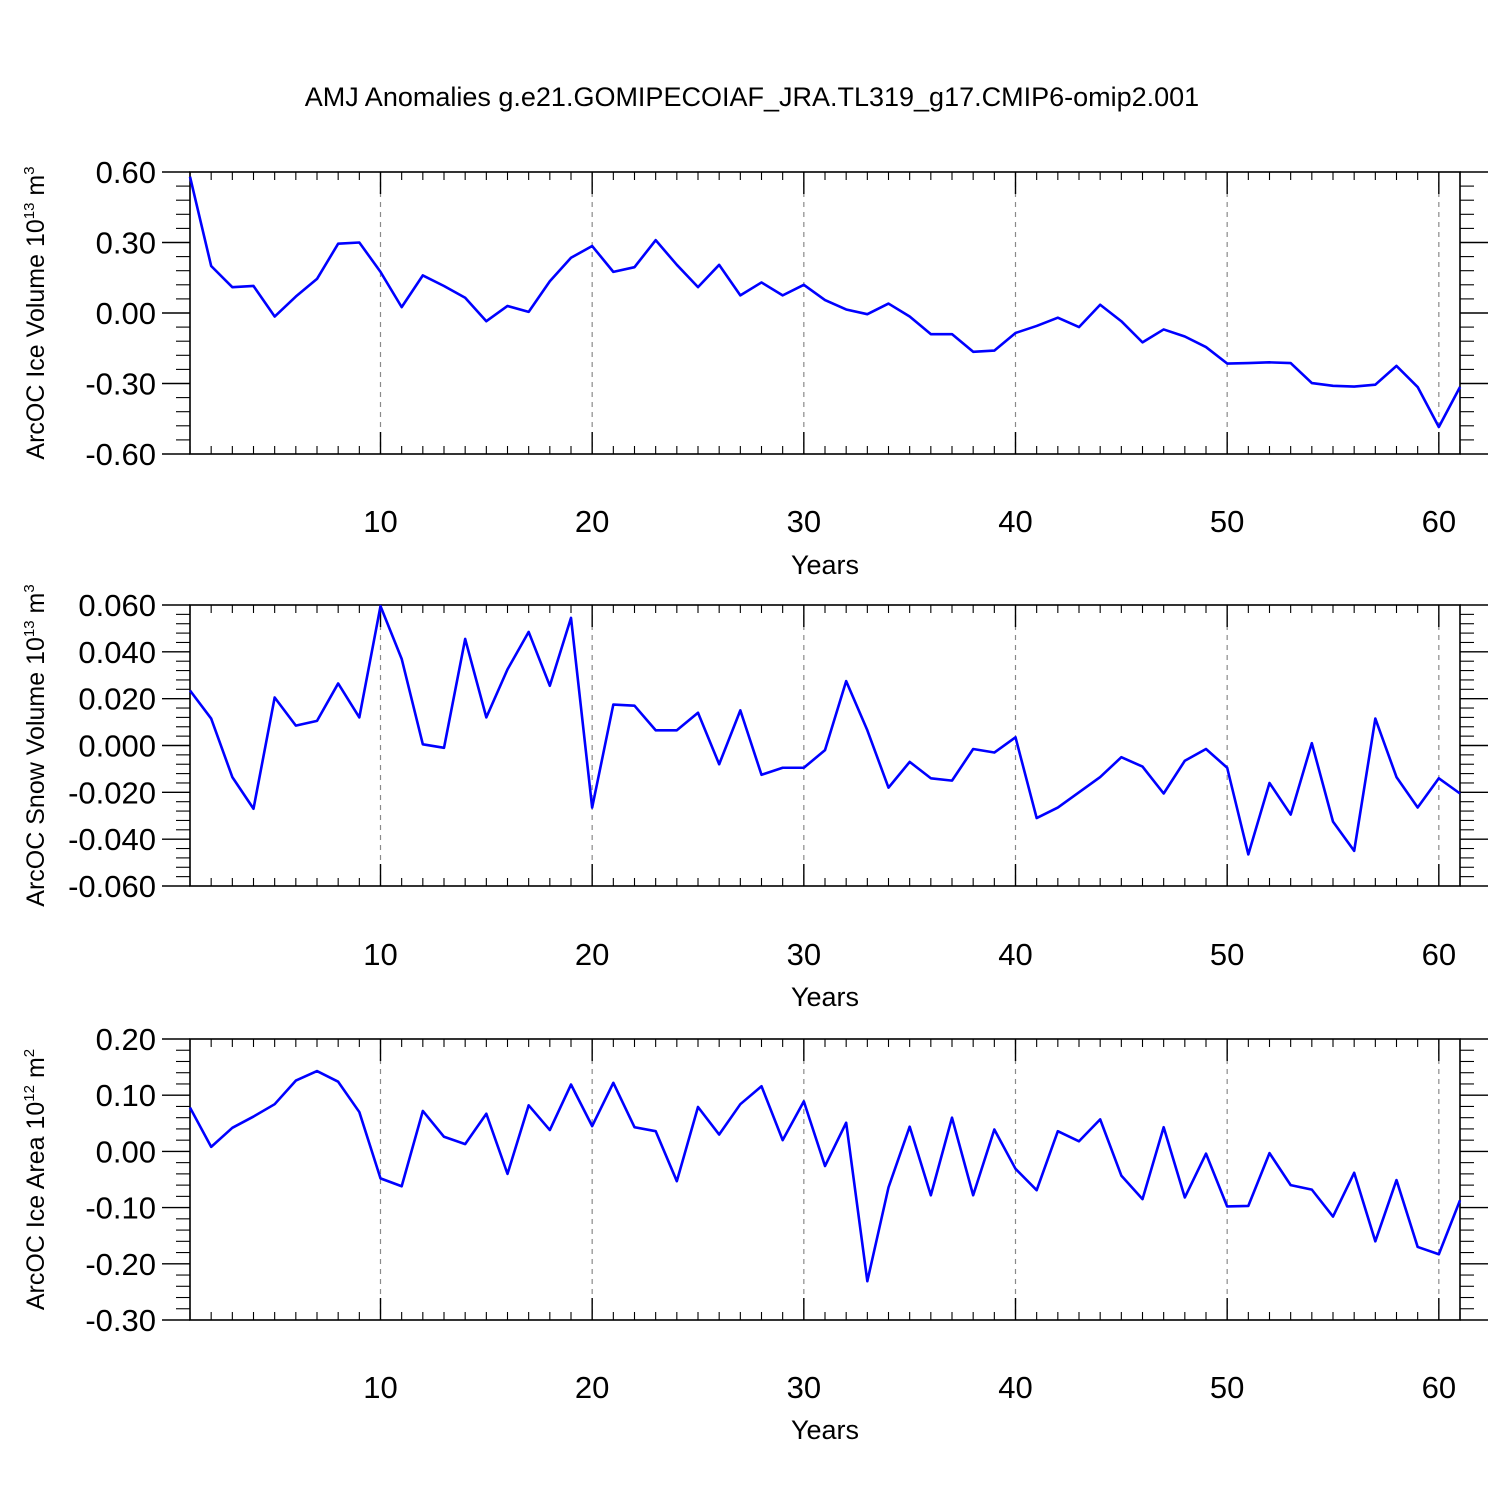  What do you see at coordinates (120, 1208) in the screenshot?
I see `y-tick-label: -0.10` at bounding box center [120, 1208].